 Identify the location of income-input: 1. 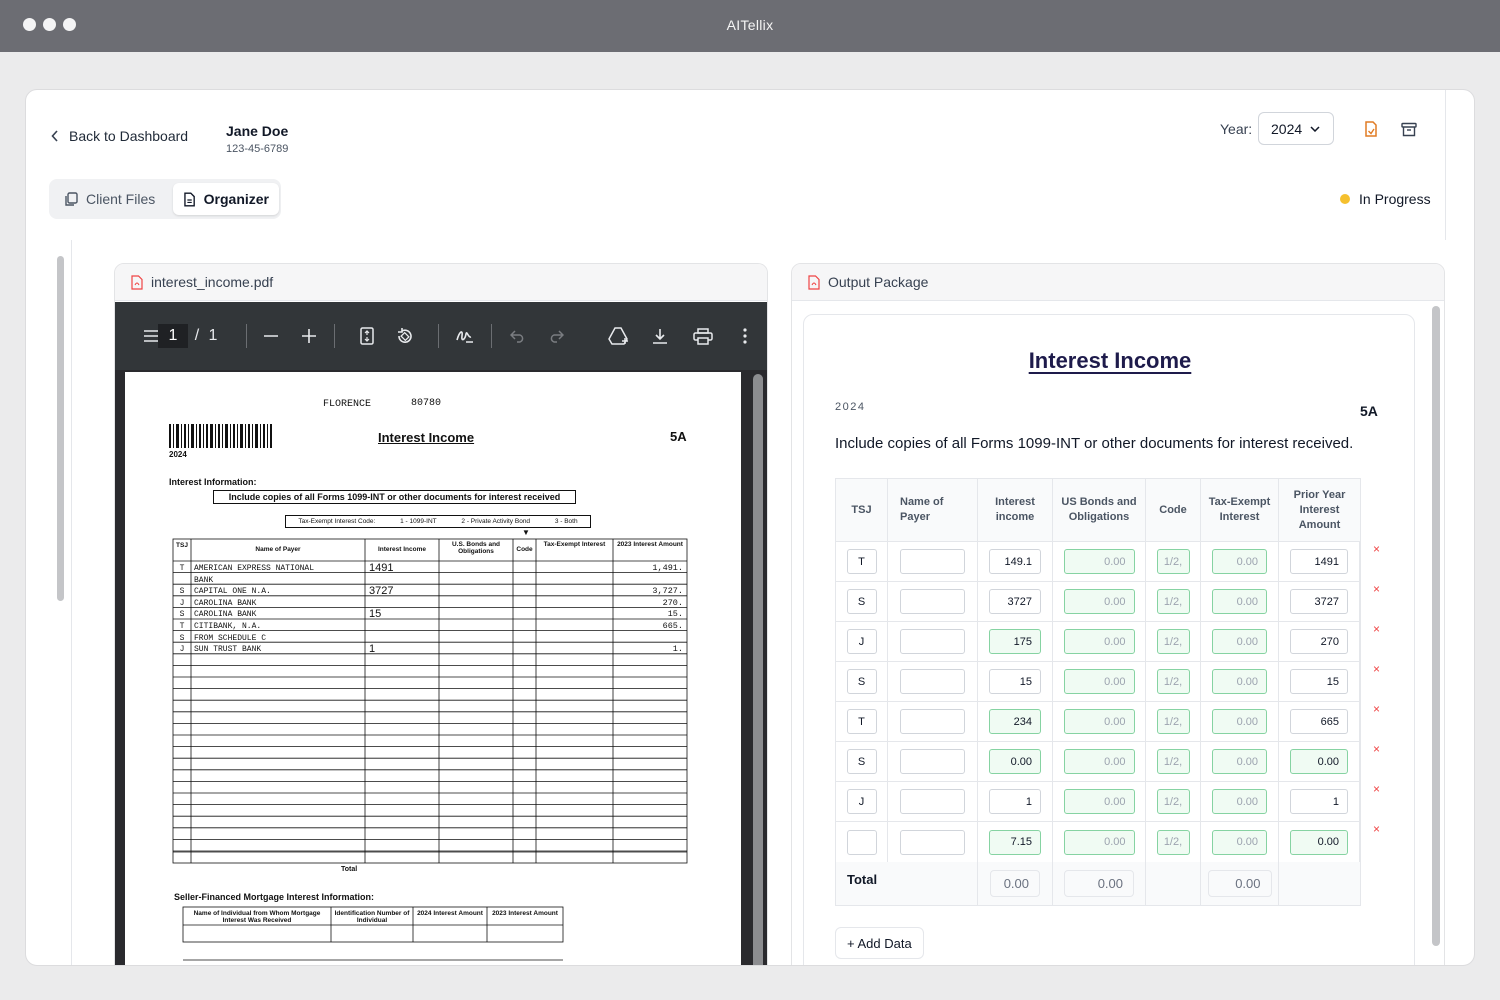
(1015, 801).